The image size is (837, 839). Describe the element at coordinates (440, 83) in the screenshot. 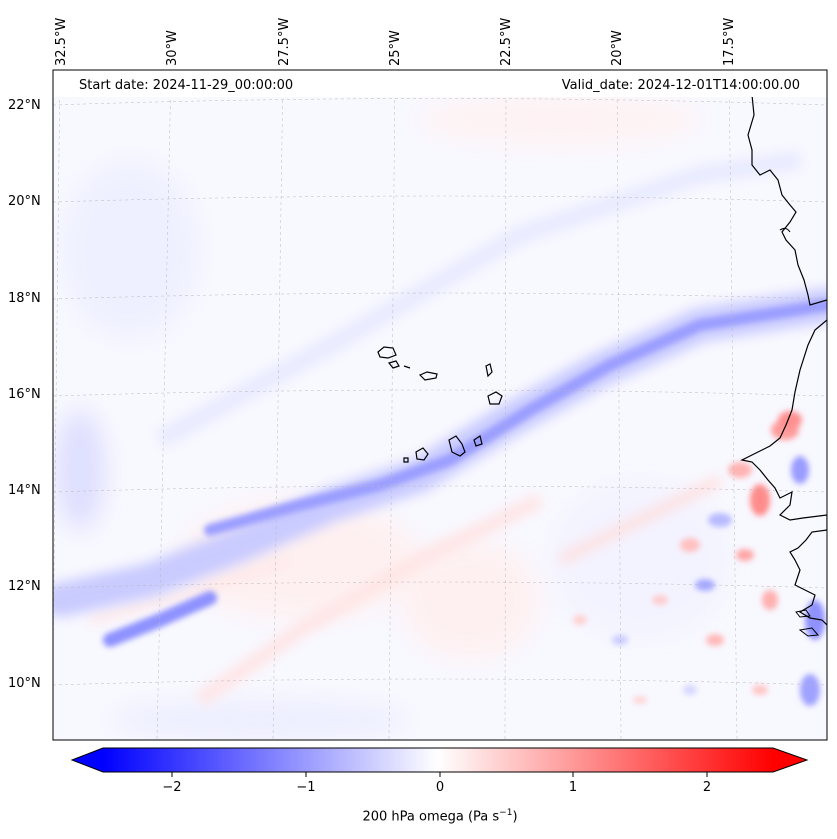

I see `header-band` at that location.